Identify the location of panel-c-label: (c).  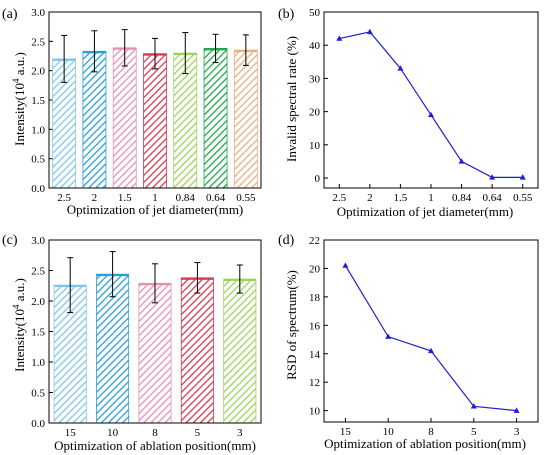
(10, 240).